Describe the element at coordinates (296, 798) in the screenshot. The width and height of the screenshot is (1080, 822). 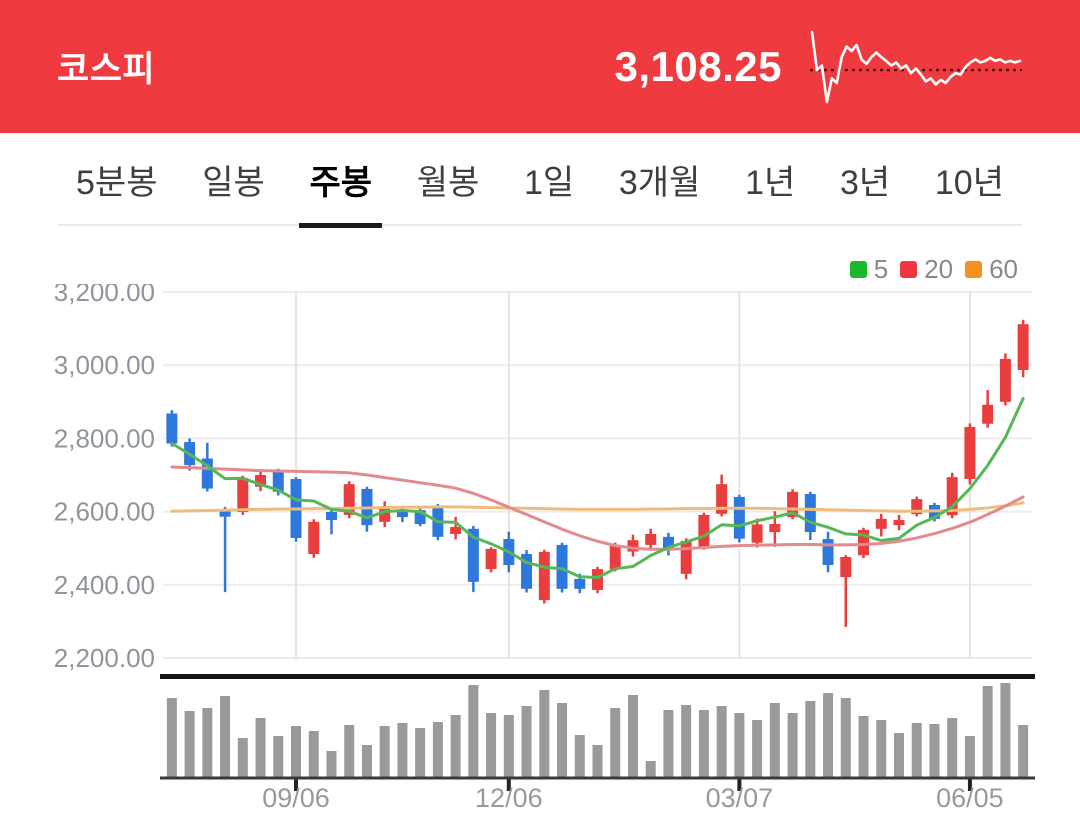
I see `svg-text: 09/06` at that location.